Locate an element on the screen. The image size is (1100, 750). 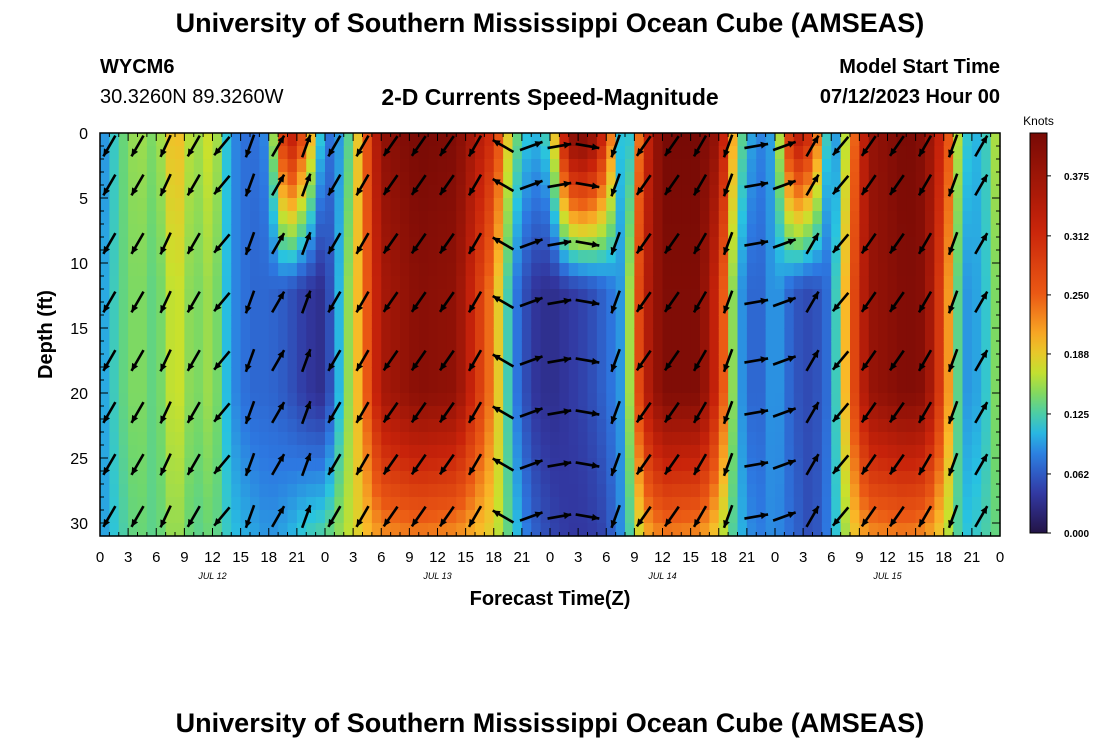
x-tick-label: 15 is located at coordinates (240, 557).